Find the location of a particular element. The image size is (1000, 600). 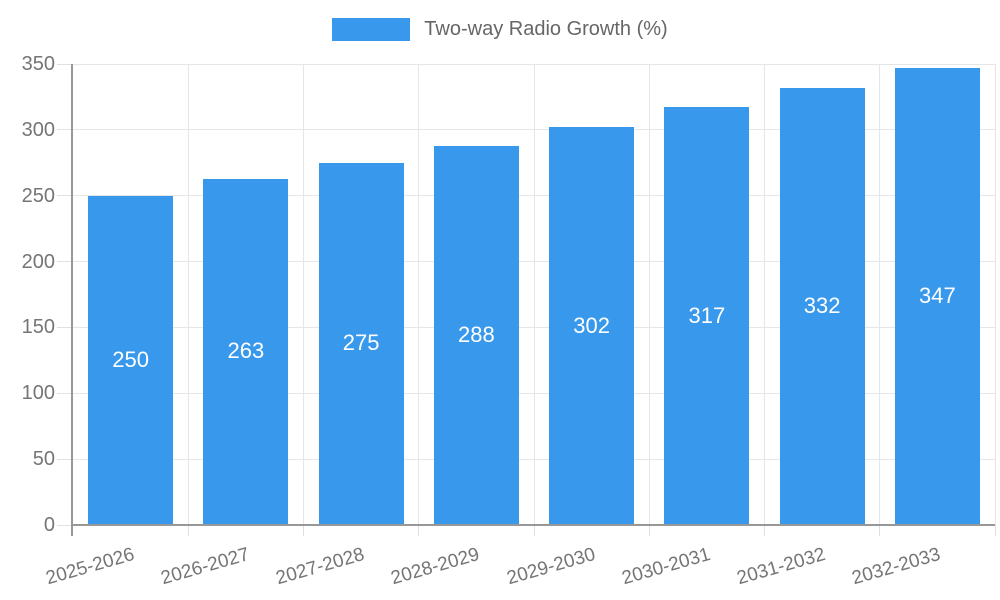

bar-value-label: 288 is located at coordinates (476, 334).